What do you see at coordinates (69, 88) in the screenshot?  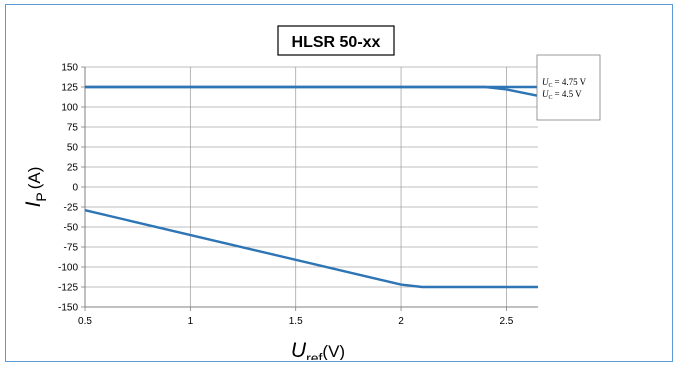 I see `y-tick-label: 125` at bounding box center [69, 88].